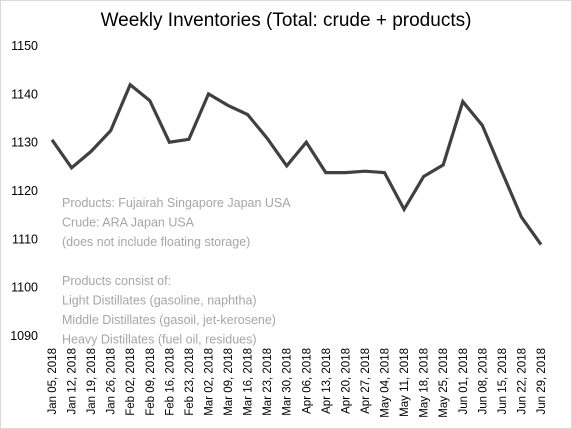  I want to click on x-tick-label: Jun 22, 2018, so click(522, 381).